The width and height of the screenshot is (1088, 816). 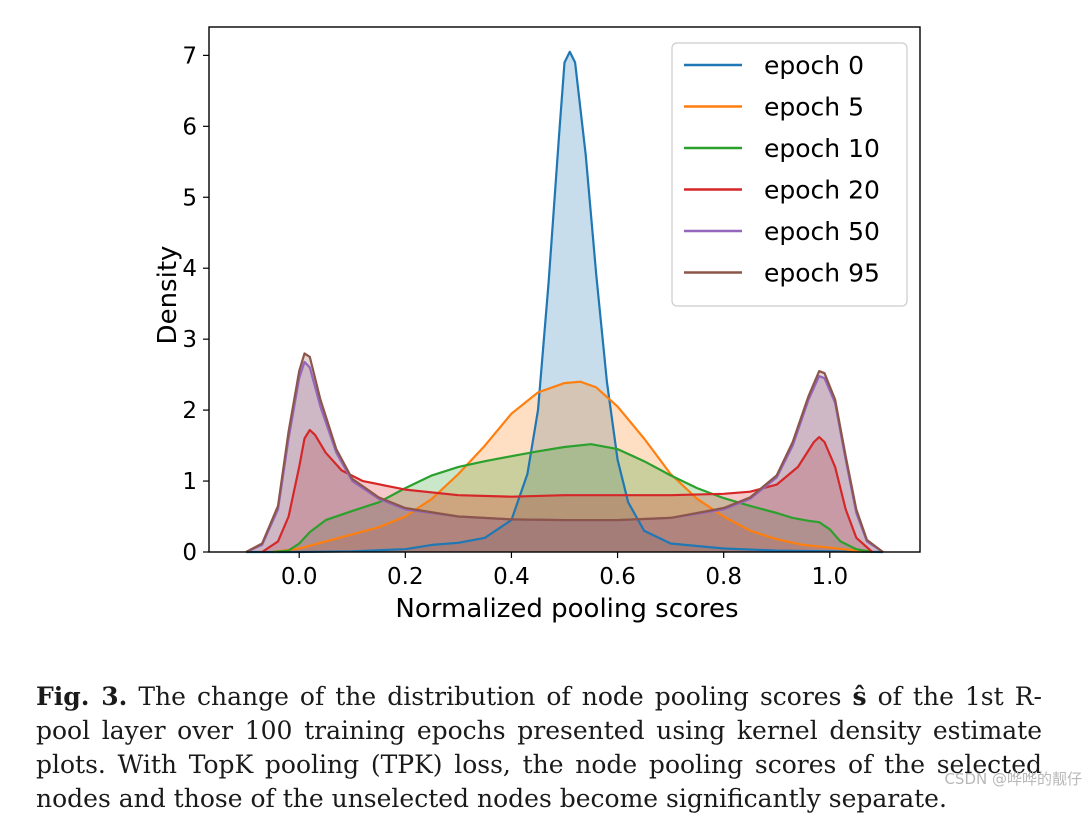 I want to click on legend-label-epoch-0: epoch 0, so click(x=814, y=65).